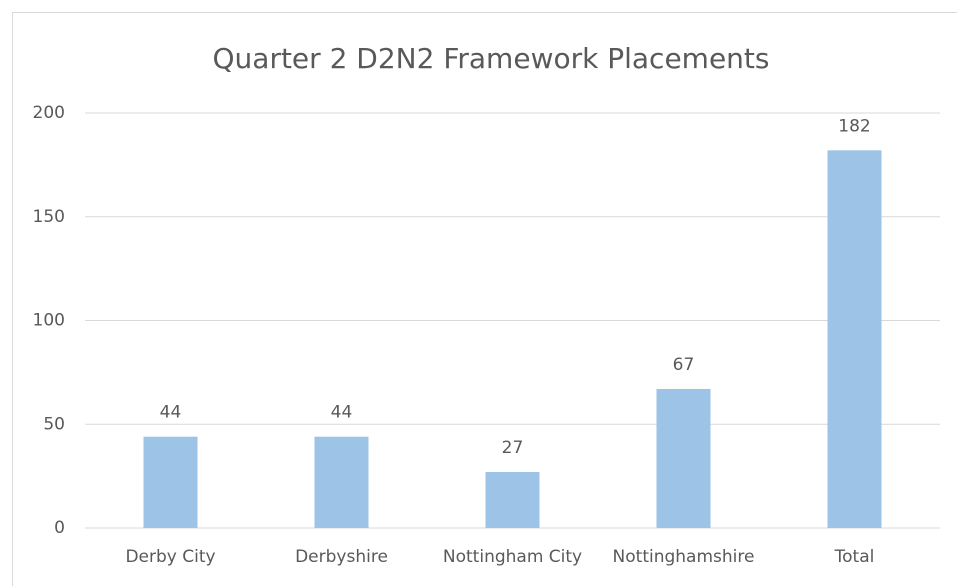 This screenshot has width=957, height=586. What do you see at coordinates (684, 365) in the screenshot?
I see `data-label: 67` at bounding box center [684, 365].